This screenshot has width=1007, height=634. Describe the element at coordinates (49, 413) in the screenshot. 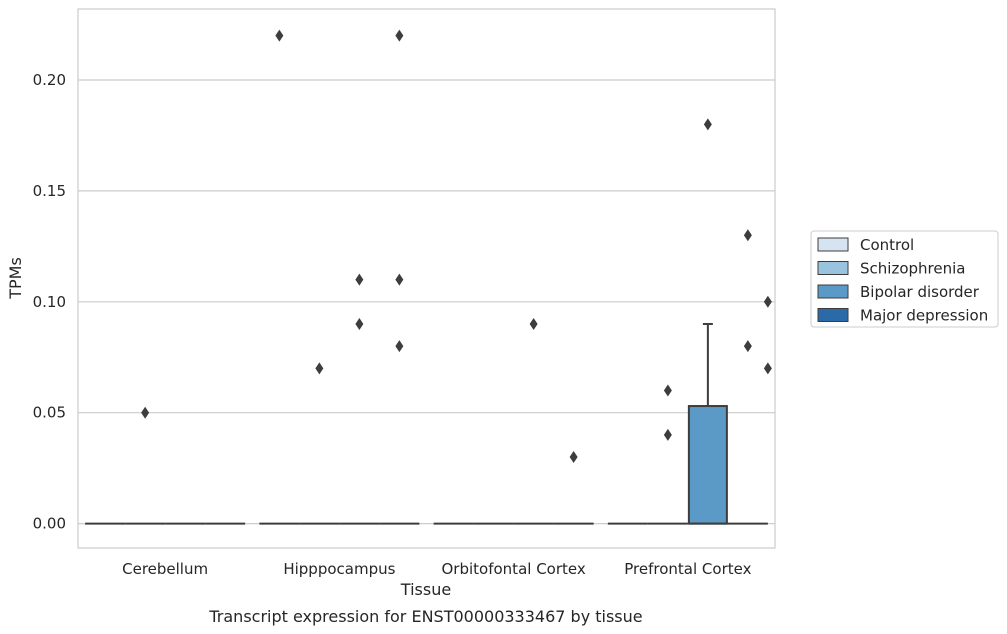

I see `y-tick-label: 0.05` at that location.